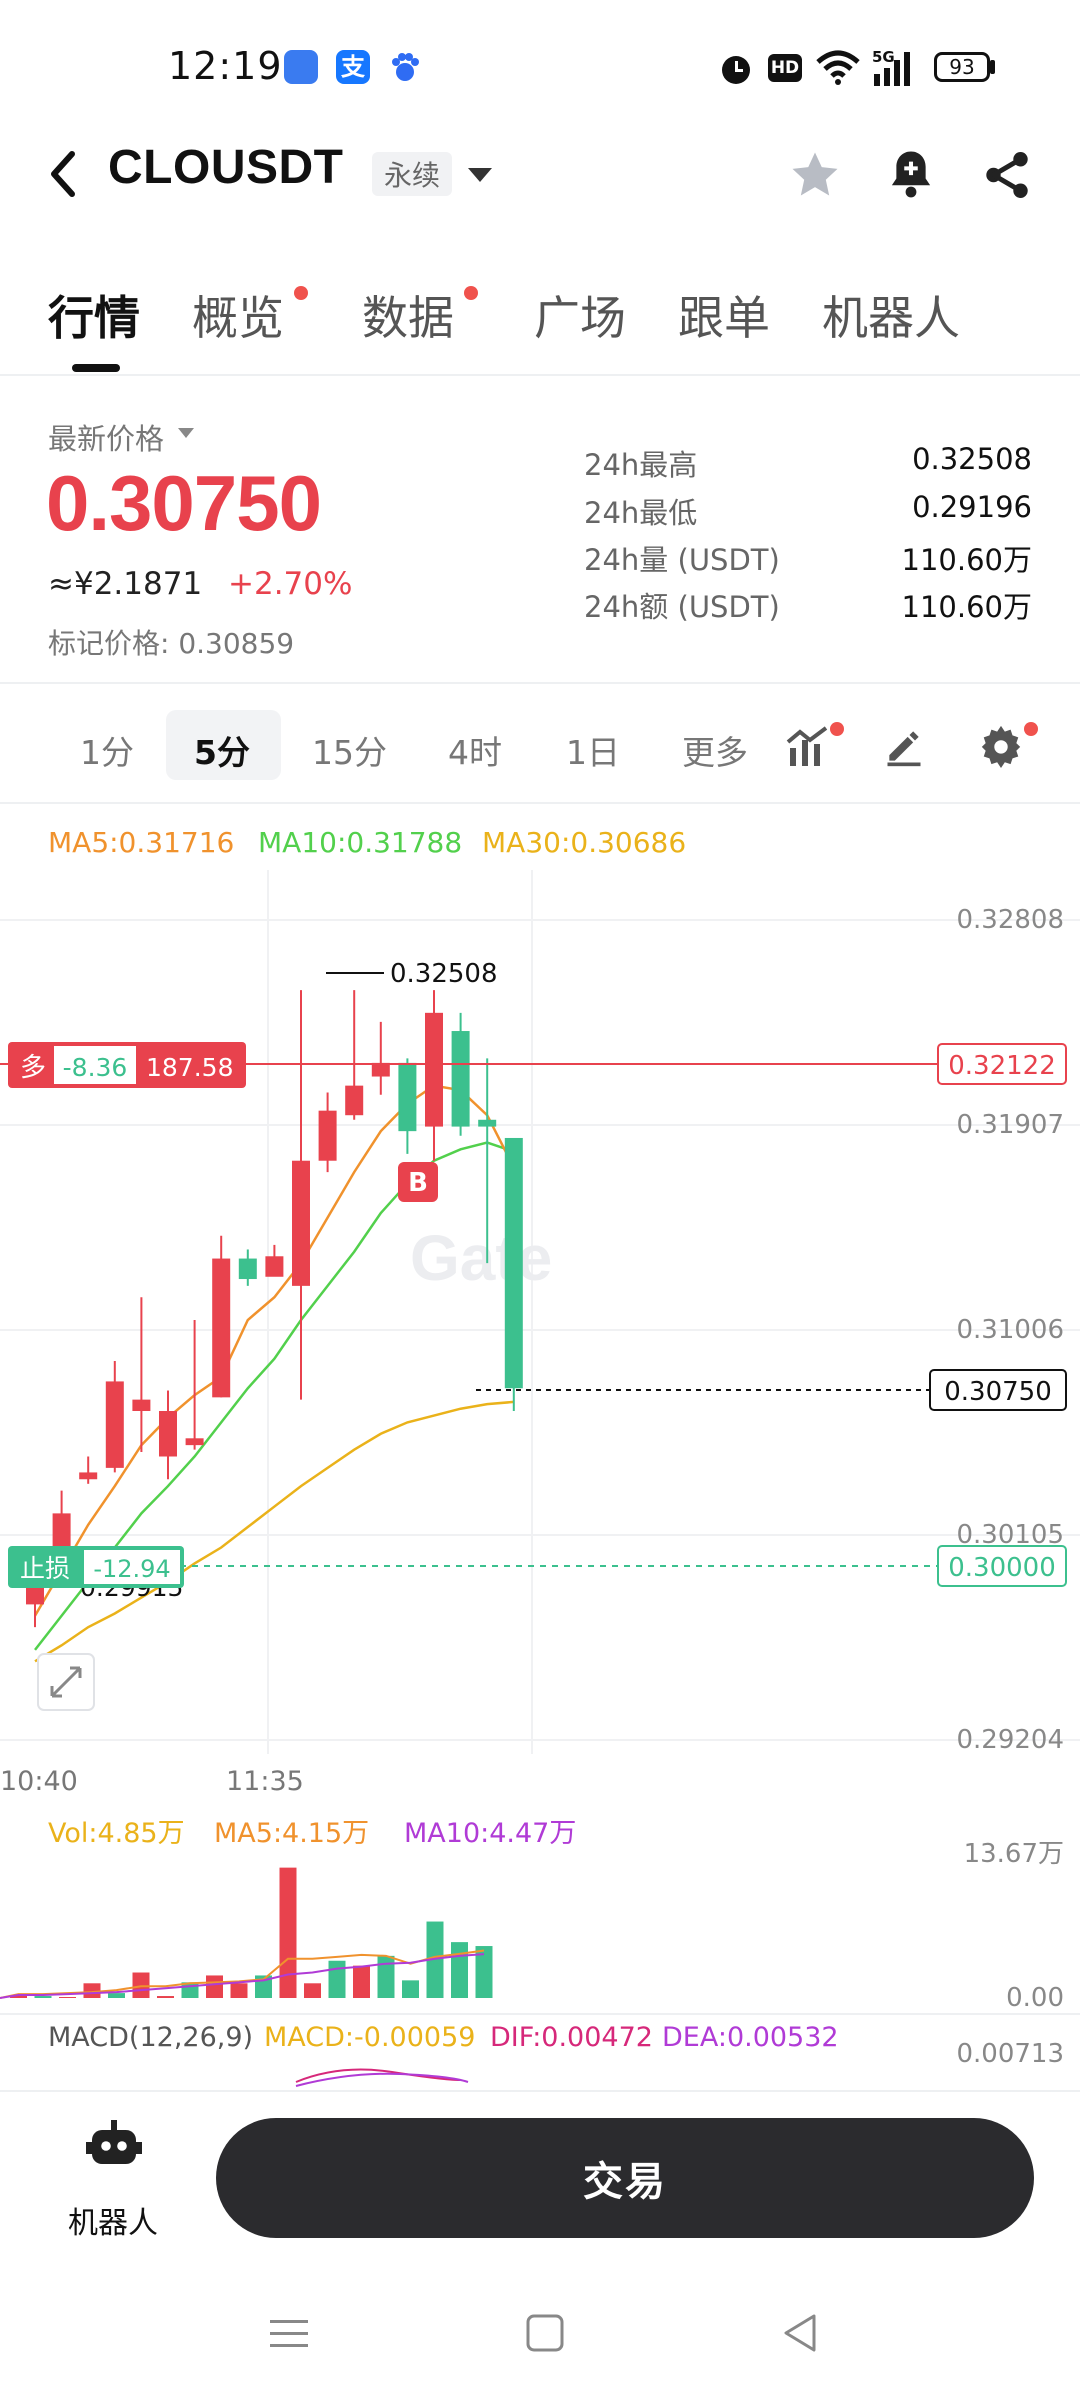  I want to click on ma5-line, so click(274, 1350).